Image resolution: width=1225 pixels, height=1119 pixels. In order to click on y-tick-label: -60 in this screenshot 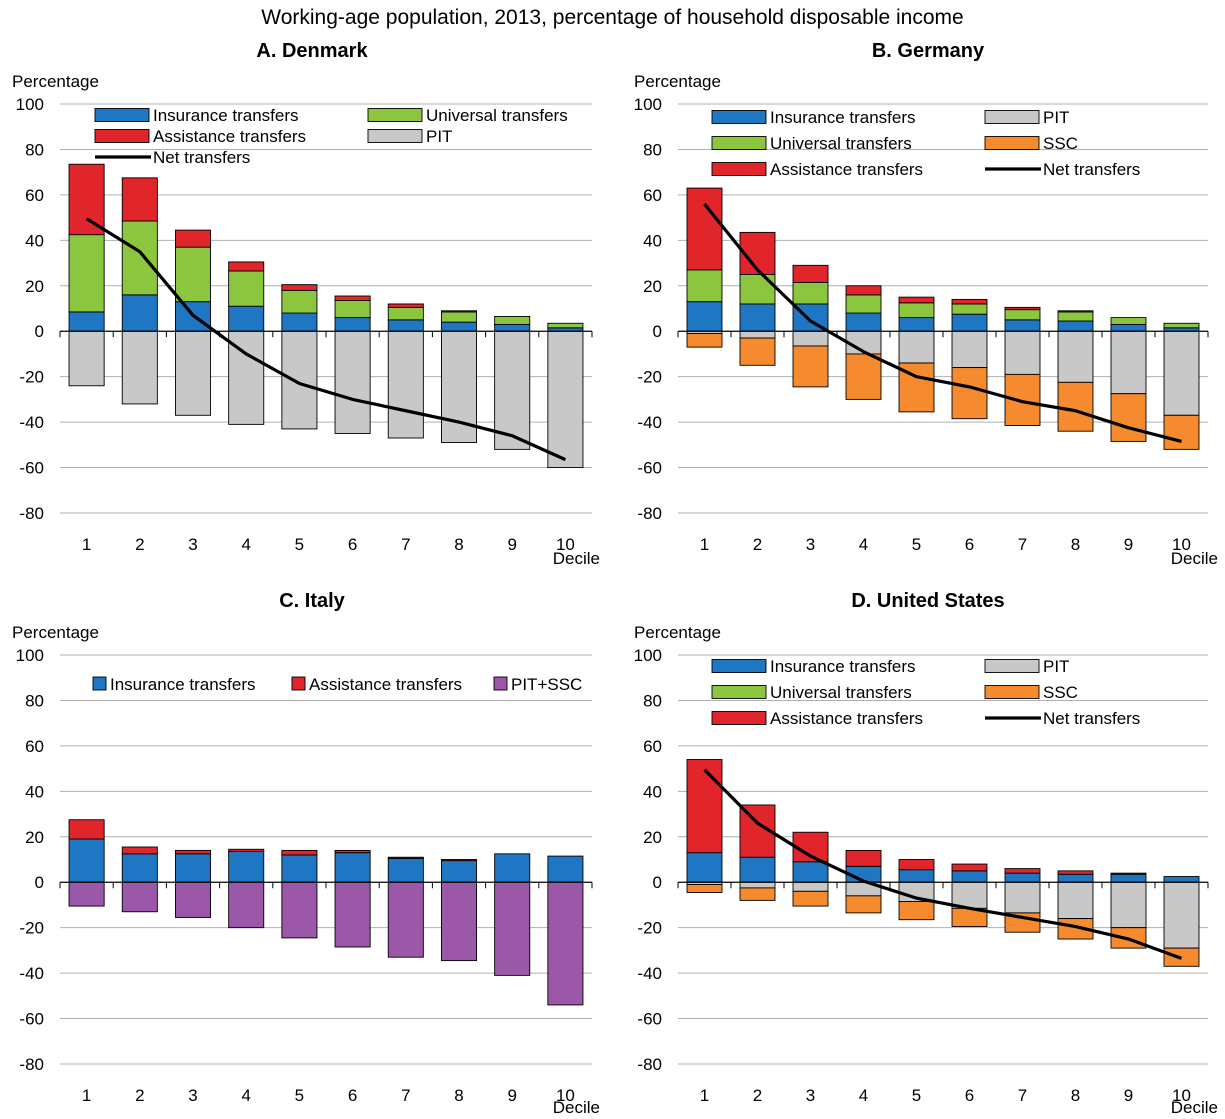, I will do `click(649, 1019)`.